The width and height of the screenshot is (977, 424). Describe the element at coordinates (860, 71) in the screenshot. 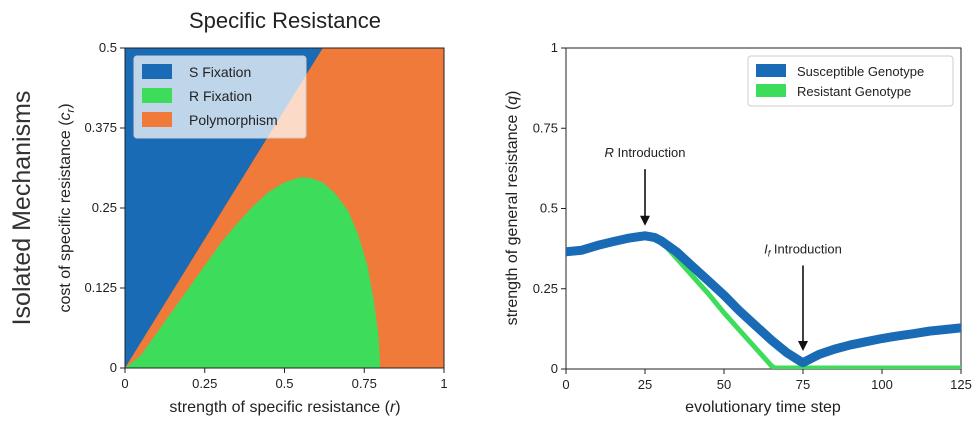

I see `legend-label-susceptible: Susceptible Genotype` at that location.